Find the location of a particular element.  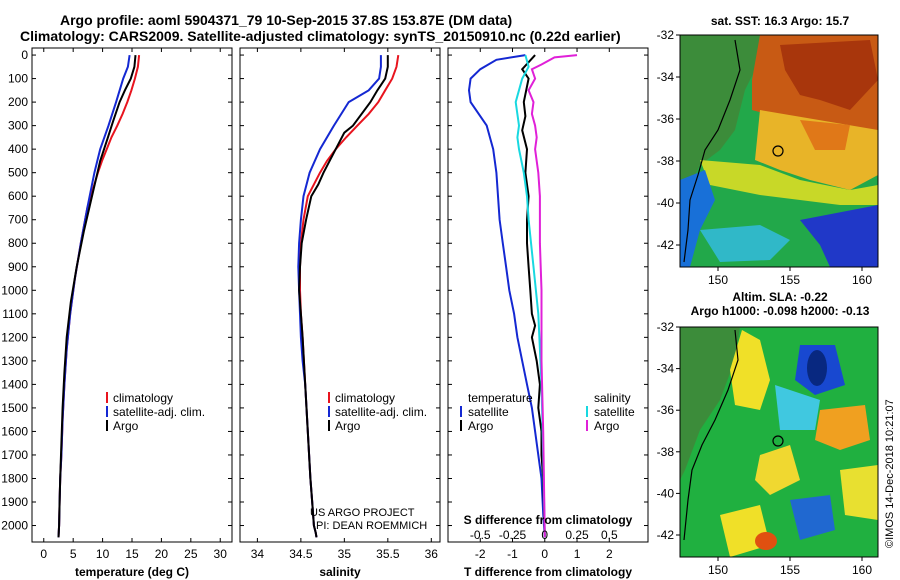

salinity-series is located at coordinates (348, 296).